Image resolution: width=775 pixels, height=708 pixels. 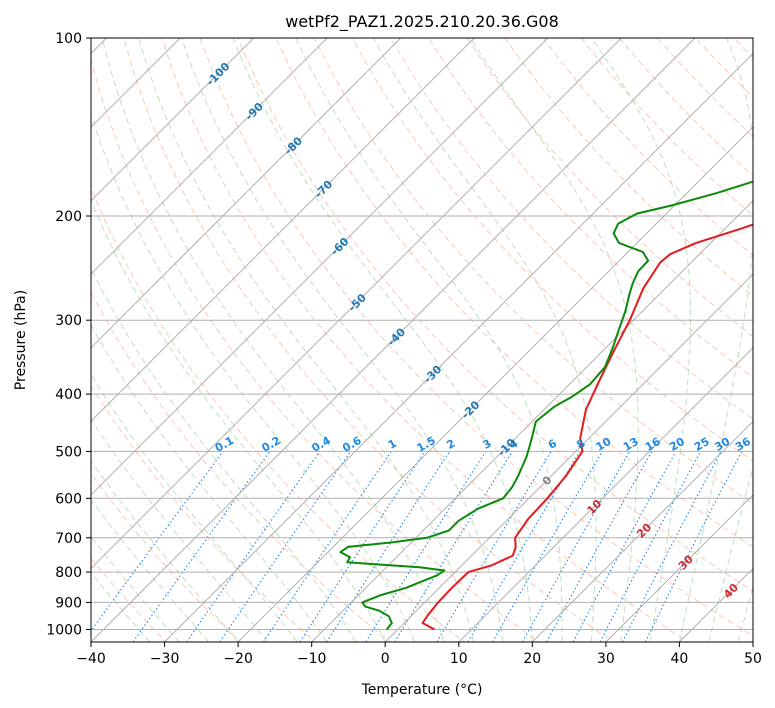 I want to click on y-tick-label: 100, so click(x=68, y=39).